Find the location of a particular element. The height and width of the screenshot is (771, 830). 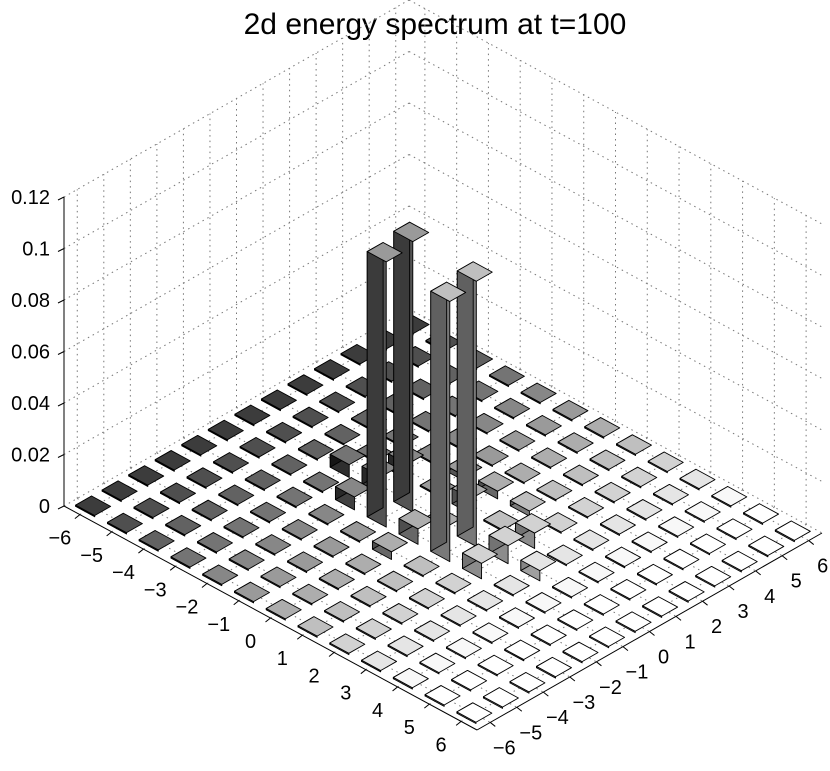

ky-tick-label: 5 is located at coordinates (796, 582).